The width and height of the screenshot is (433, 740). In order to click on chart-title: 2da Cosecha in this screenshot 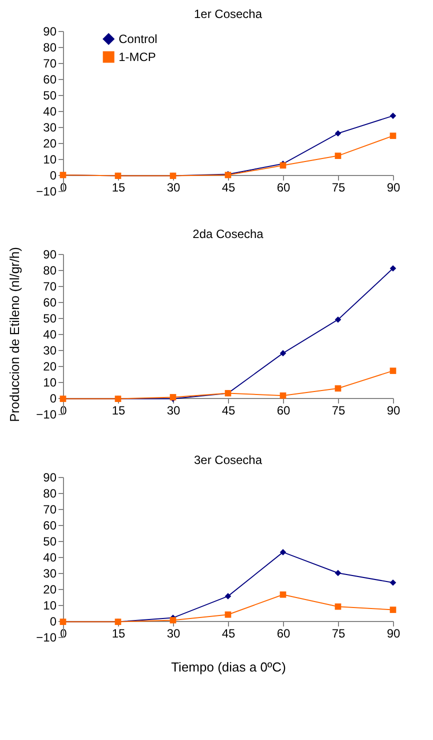, I will do `click(228, 233)`.